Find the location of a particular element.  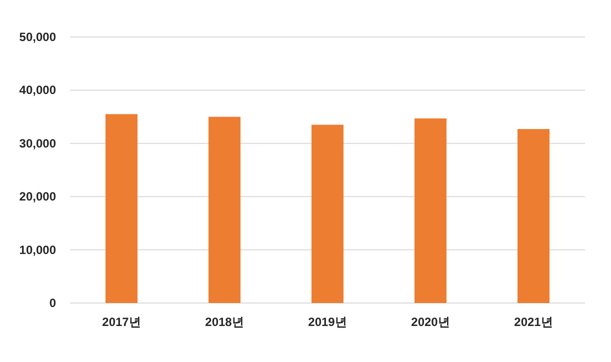

x-tick-label: 2021년 is located at coordinates (533, 322).